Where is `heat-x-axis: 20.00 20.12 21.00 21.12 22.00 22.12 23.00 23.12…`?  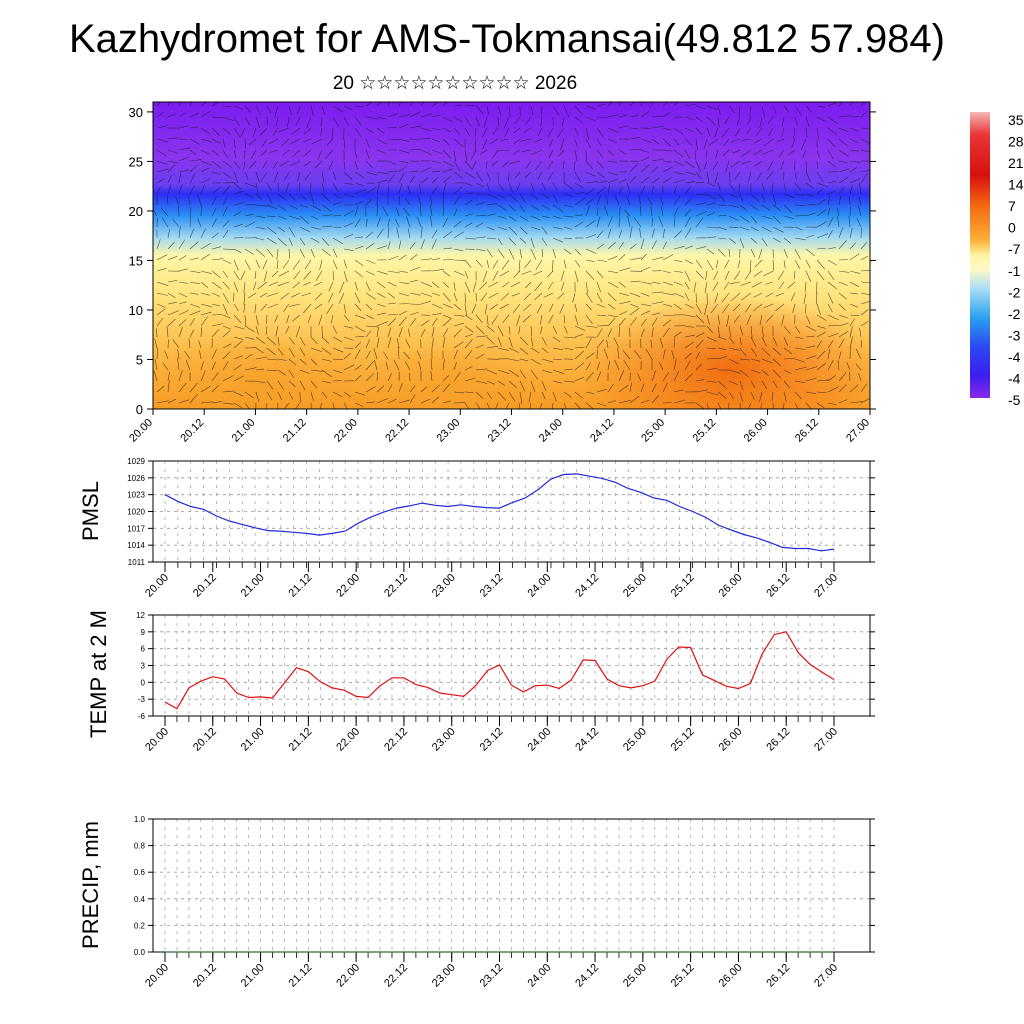
heat-x-axis: 20.00 20.12 21.00 21.12 22.00 22.12 23.00 23.12… is located at coordinates (499, 427).